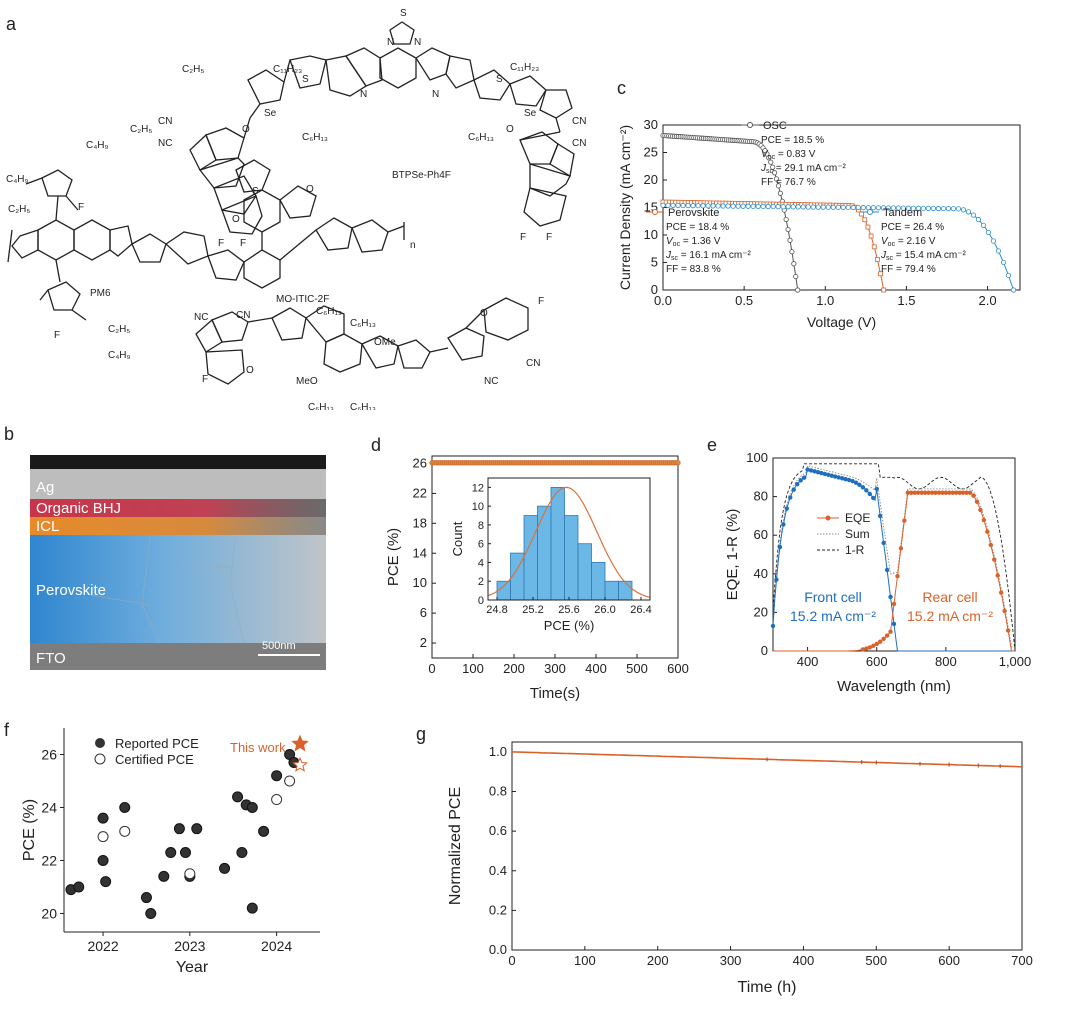 Image resolution: width=1080 pixels, height=1013 pixels. Describe the element at coordinates (49, 807) in the screenshot. I see `pce-history-ytick-label: 24` at that location.